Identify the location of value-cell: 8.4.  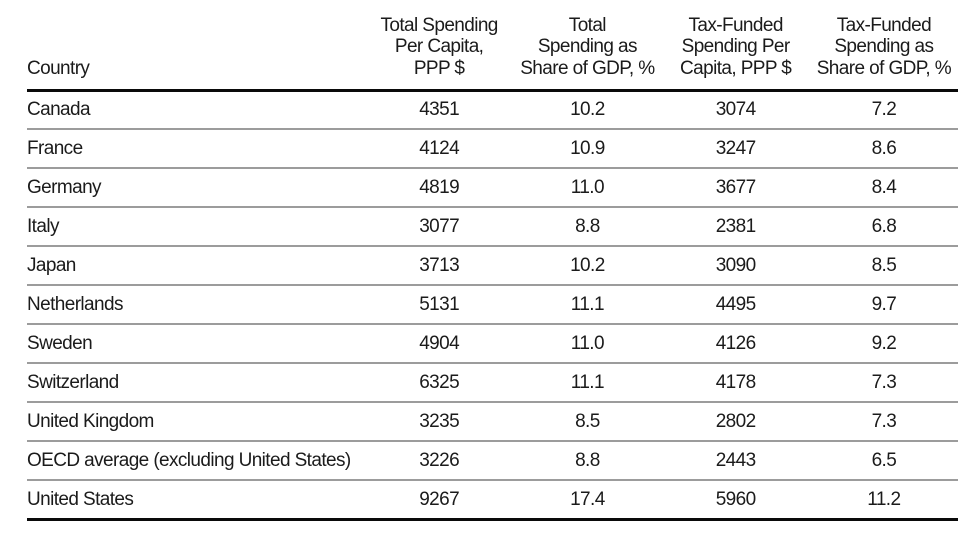
(884, 187).